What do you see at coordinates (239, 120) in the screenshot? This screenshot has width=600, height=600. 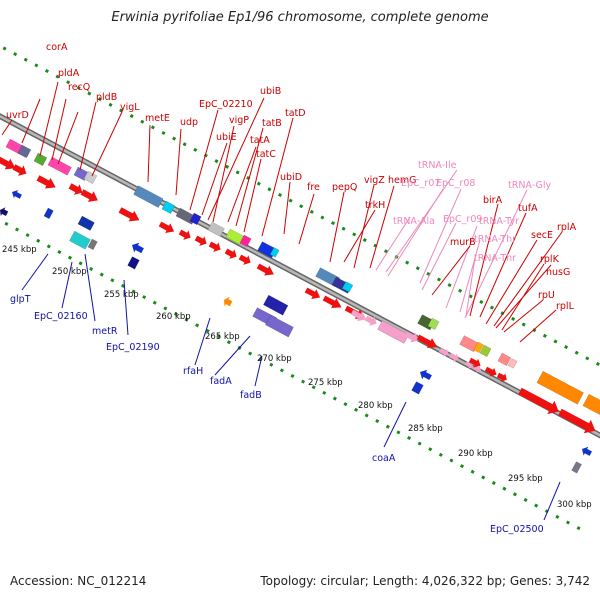 I see `forward-gene-label: vigP` at bounding box center [239, 120].